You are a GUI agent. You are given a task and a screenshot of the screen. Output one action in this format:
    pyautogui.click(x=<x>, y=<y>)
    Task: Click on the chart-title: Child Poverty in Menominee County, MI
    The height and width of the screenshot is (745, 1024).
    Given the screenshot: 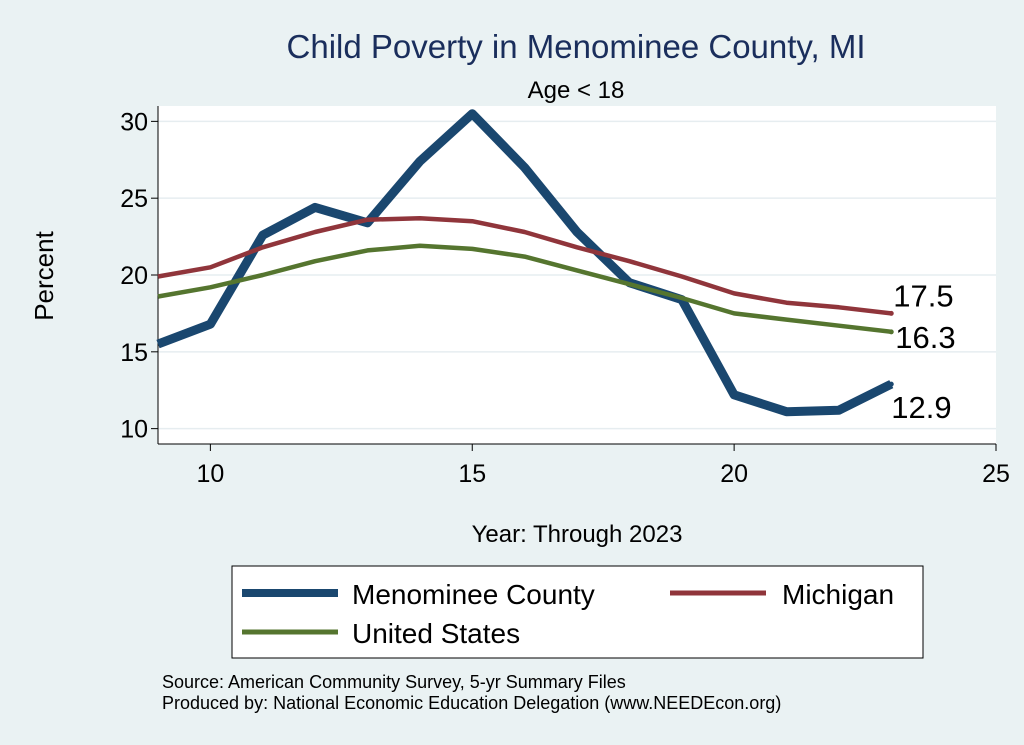 What is the action you would take?
    pyautogui.click(x=576, y=46)
    